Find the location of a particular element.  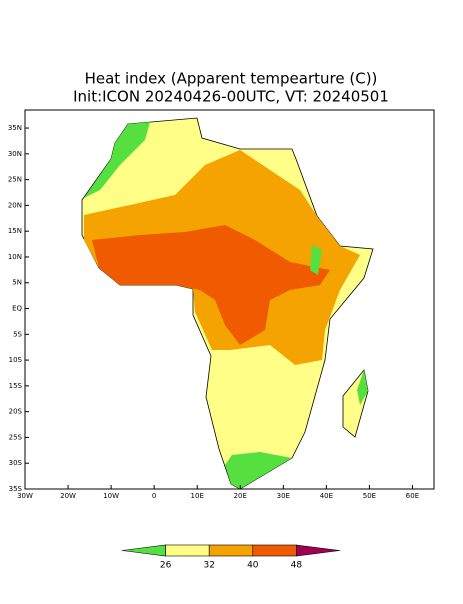

subtitle: Init:ICON 20240426-00UTC, VT: 20240501 is located at coordinates (231, 97).